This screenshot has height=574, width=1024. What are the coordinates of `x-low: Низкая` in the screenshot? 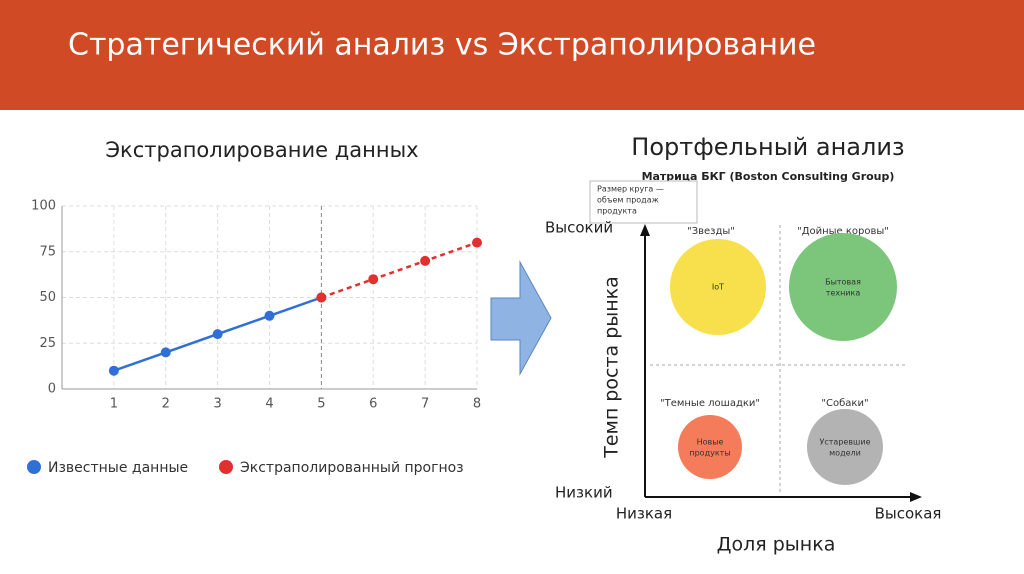 It's located at (644, 514).